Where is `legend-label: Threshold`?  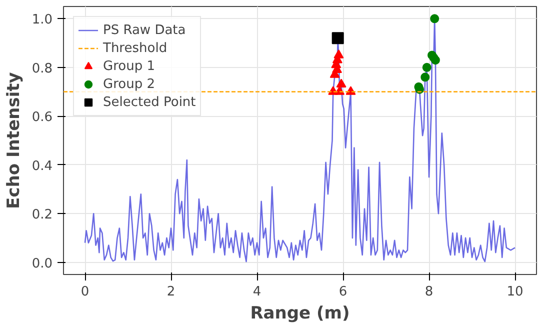 legend-label: Threshold is located at coordinates (135, 48).